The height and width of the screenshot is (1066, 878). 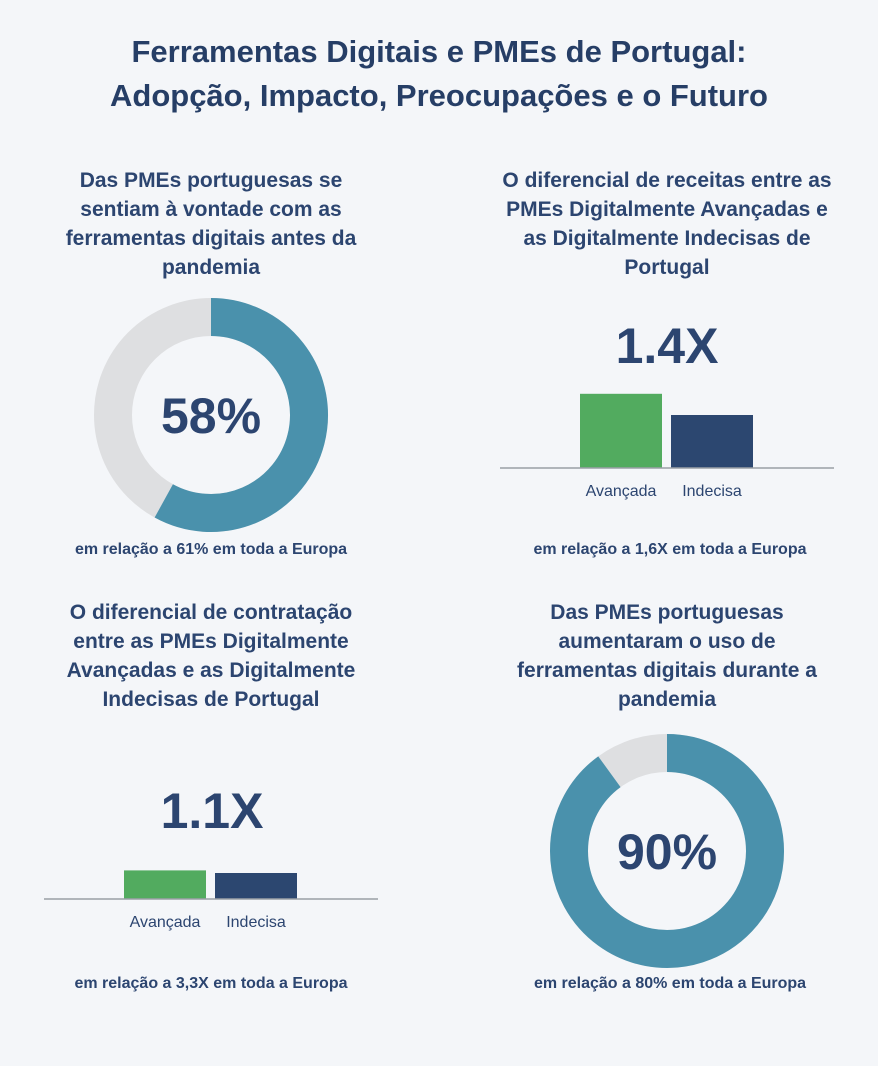 What do you see at coordinates (667, 641) in the screenshot?
I see `panel-br-title-line: aumentaram o uso de` at bounding box center [667, 641].